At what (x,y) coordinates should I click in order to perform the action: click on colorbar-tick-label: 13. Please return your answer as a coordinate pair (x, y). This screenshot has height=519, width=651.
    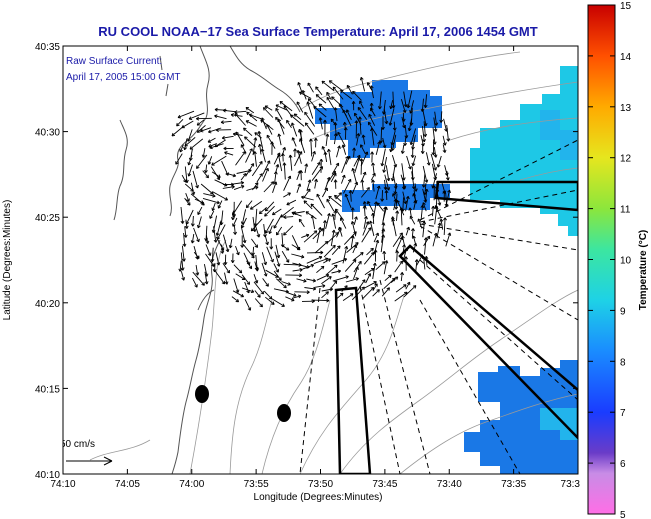
    Looking at the image, I should click on (626, 108).